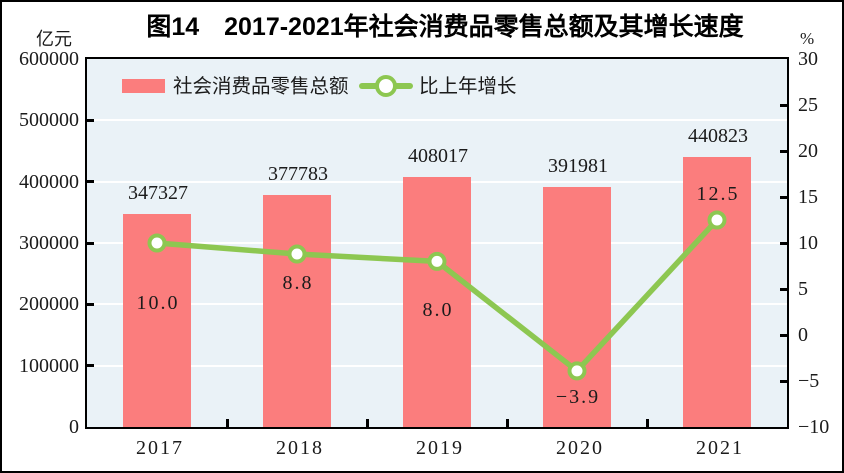 Image resolution: width=844 pixels, height=473 pixels. Describe the element at coordinates (300, 448) in the screenshot. I see `x-axis-tick-label: 2018` at that location.